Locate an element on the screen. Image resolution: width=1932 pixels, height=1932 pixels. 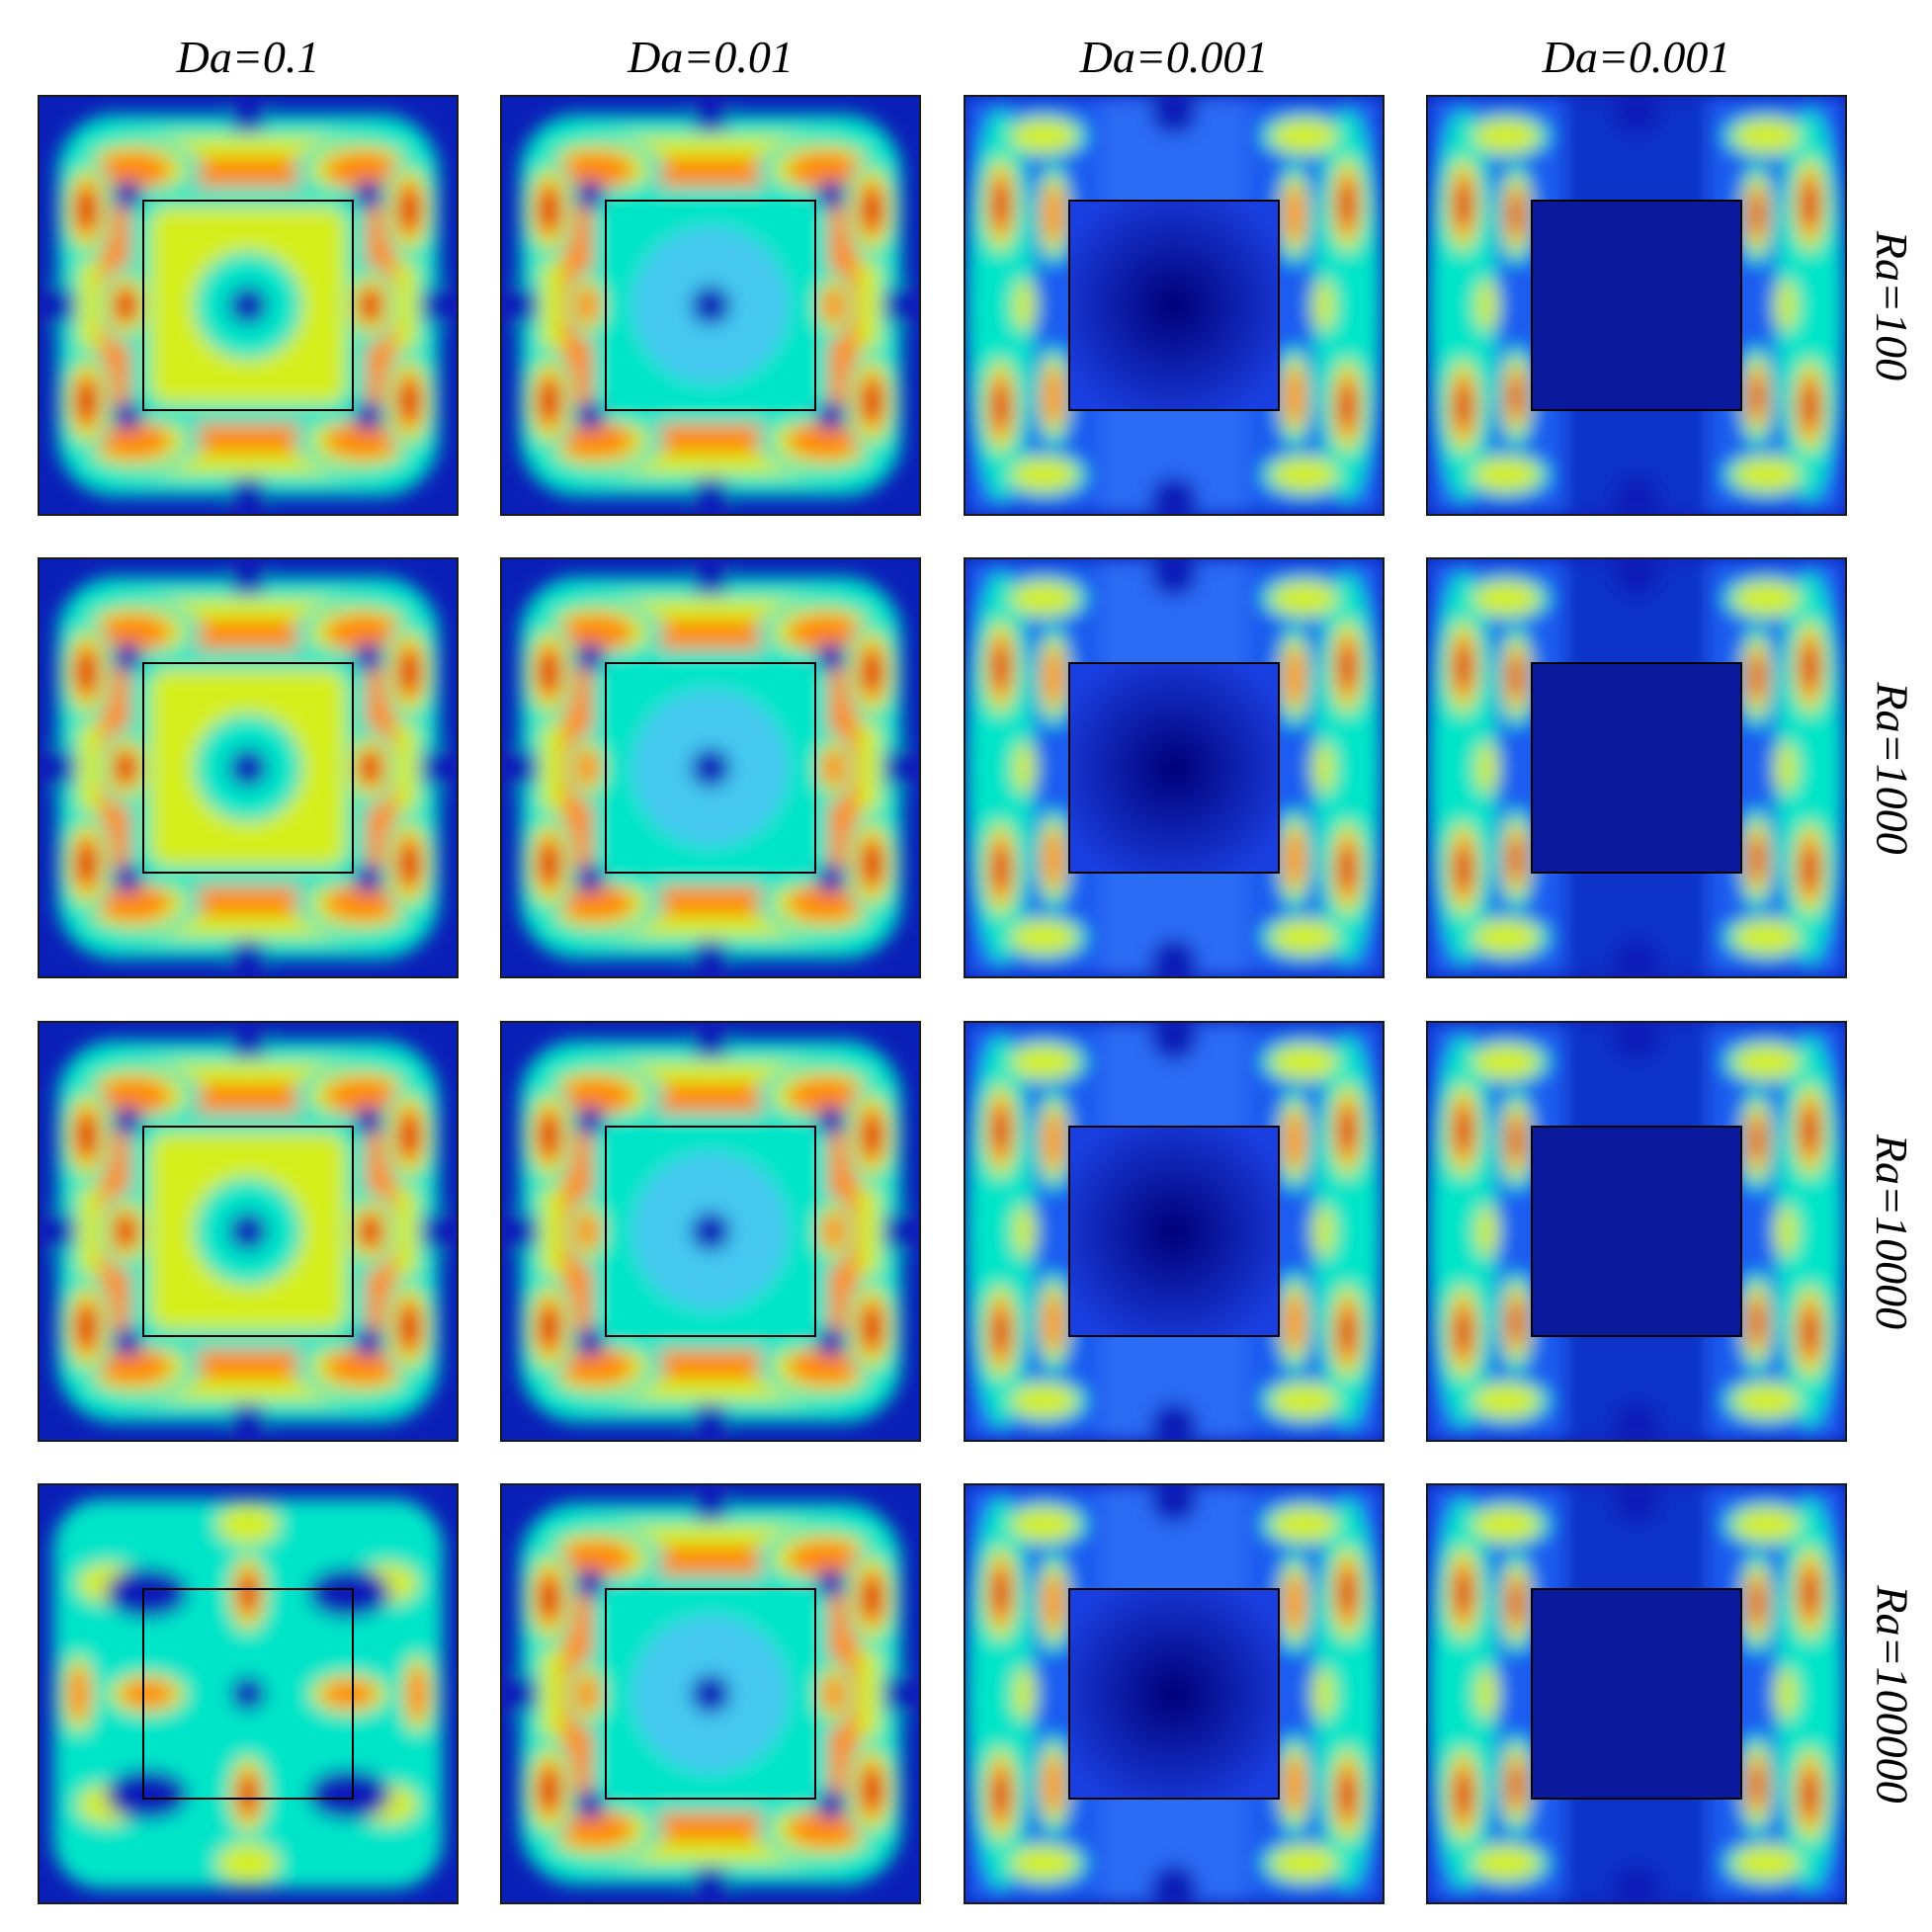
contour-panel-r4-c2 is located at coordinates (710, 1693).